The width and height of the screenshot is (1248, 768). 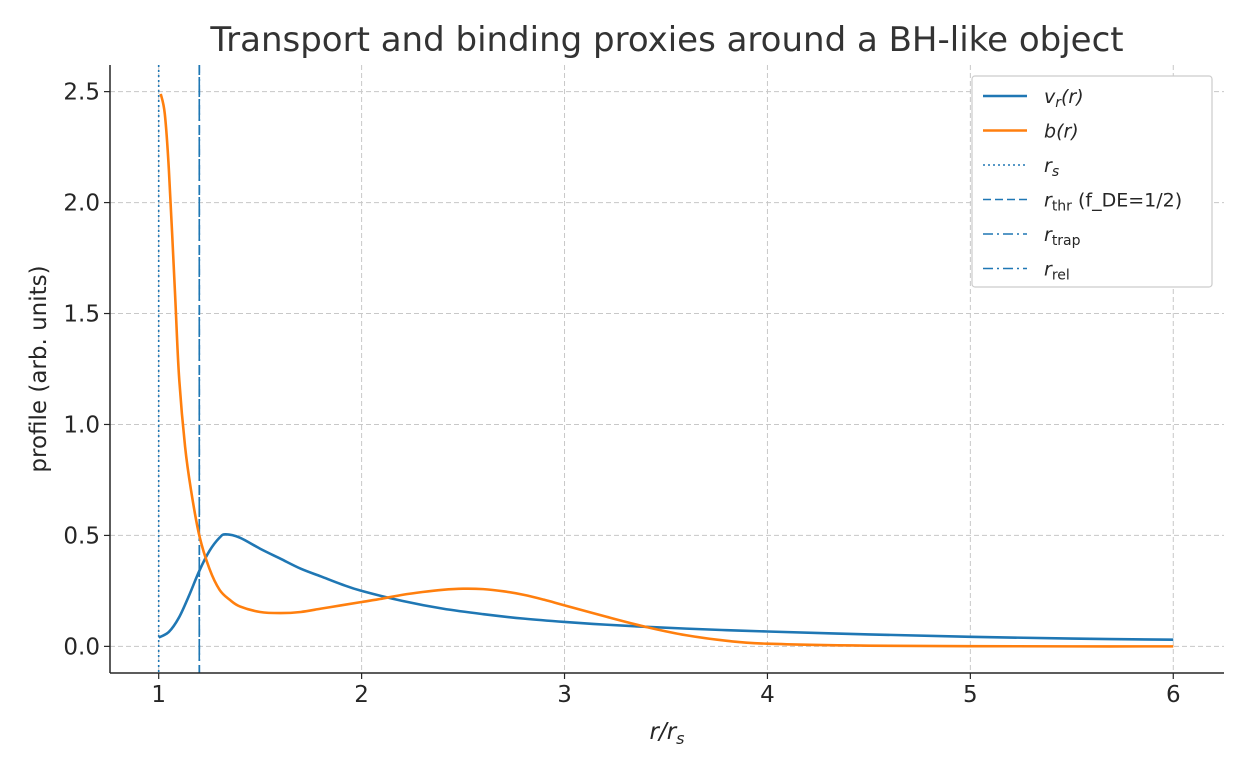 I want to click on legend-label-4: rtrap, so click(x=1062, y=236).